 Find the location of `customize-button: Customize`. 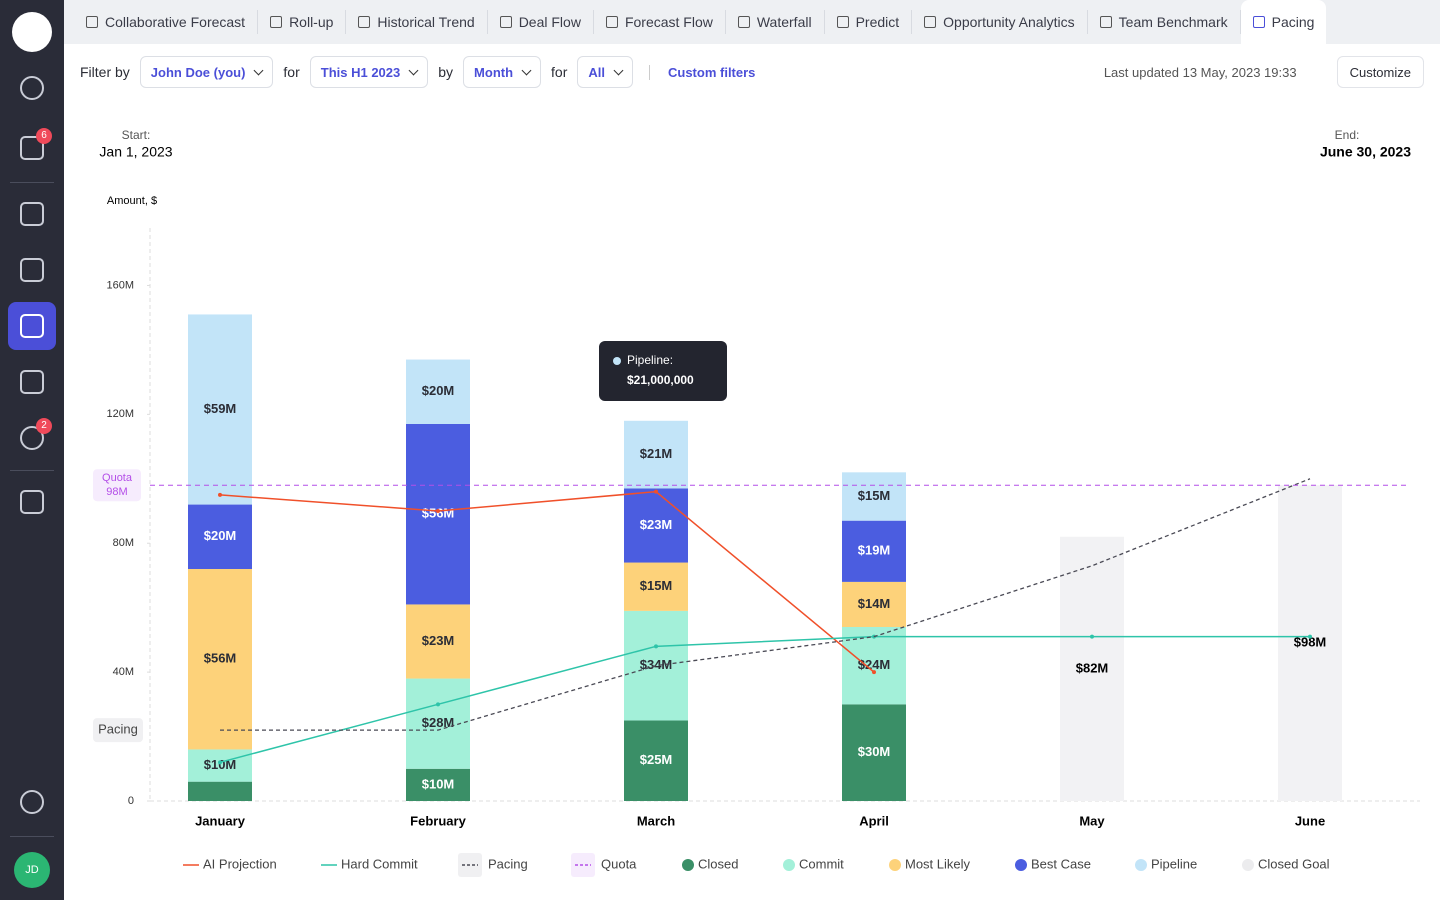

customize-button: Customize is located at coordinates (1380, 72).